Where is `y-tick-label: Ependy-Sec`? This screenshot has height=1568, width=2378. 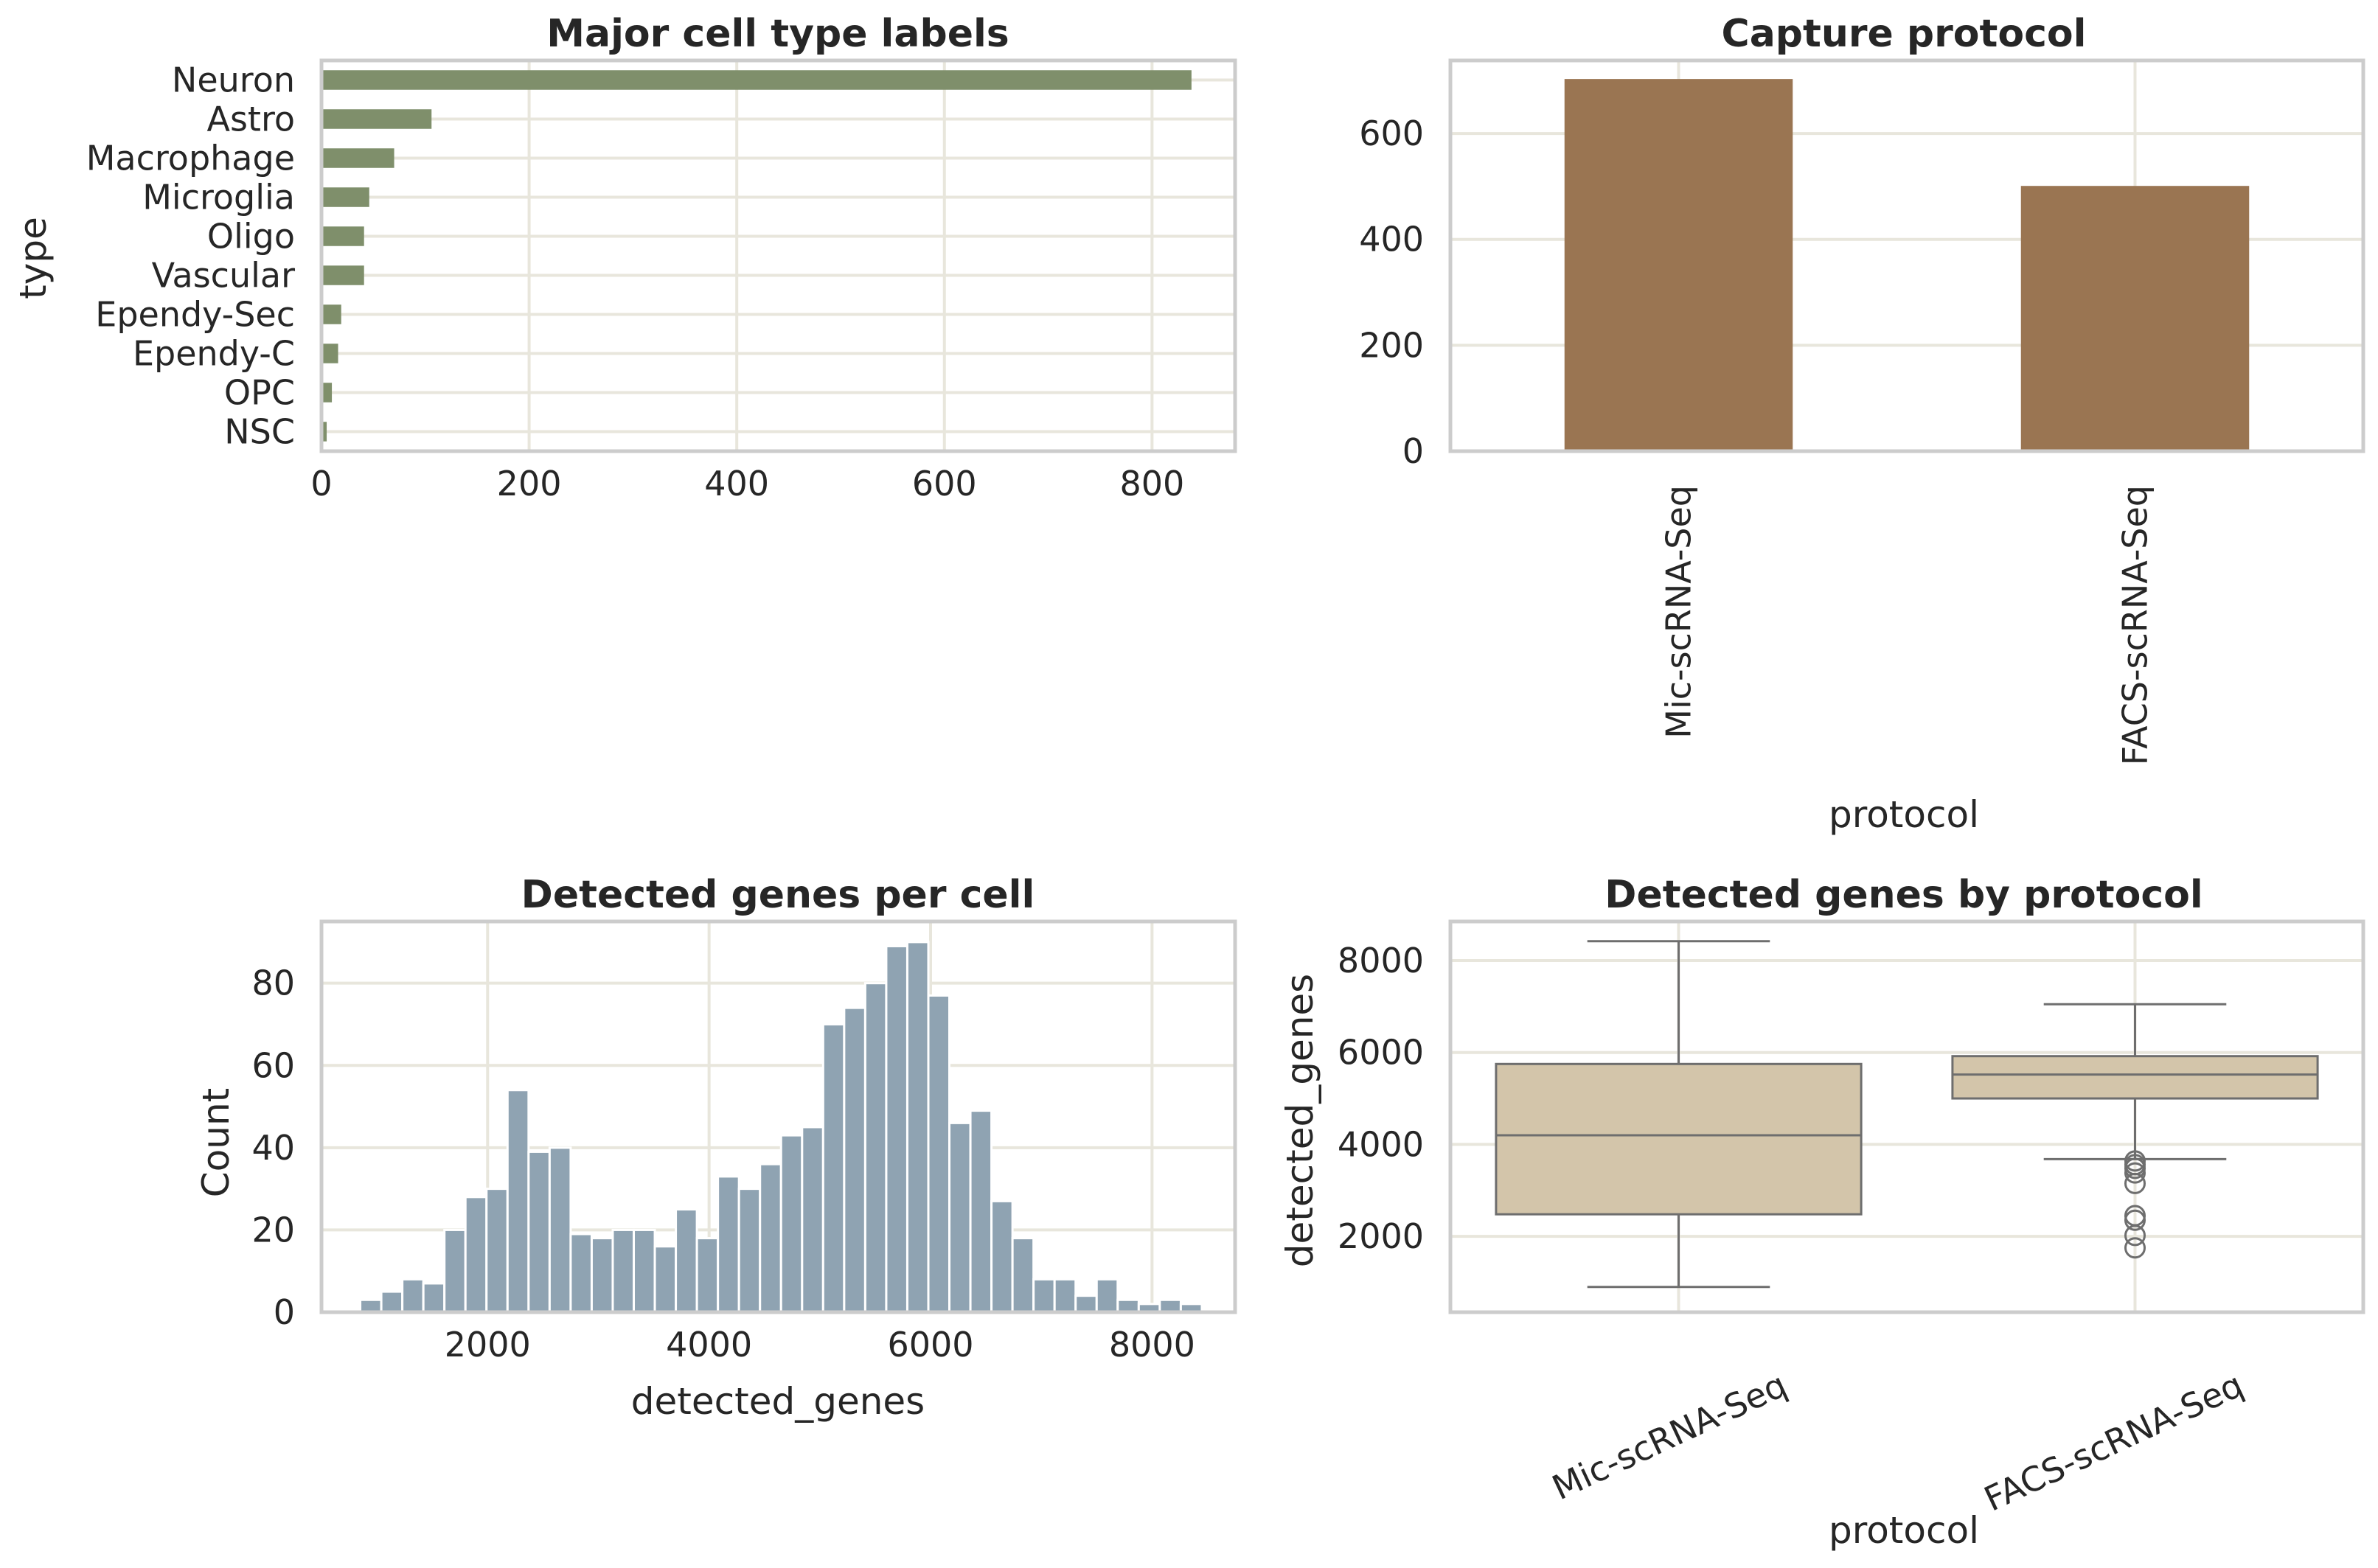 y-tick-label: Ependy-Sec is located at coordinates (195, 315).